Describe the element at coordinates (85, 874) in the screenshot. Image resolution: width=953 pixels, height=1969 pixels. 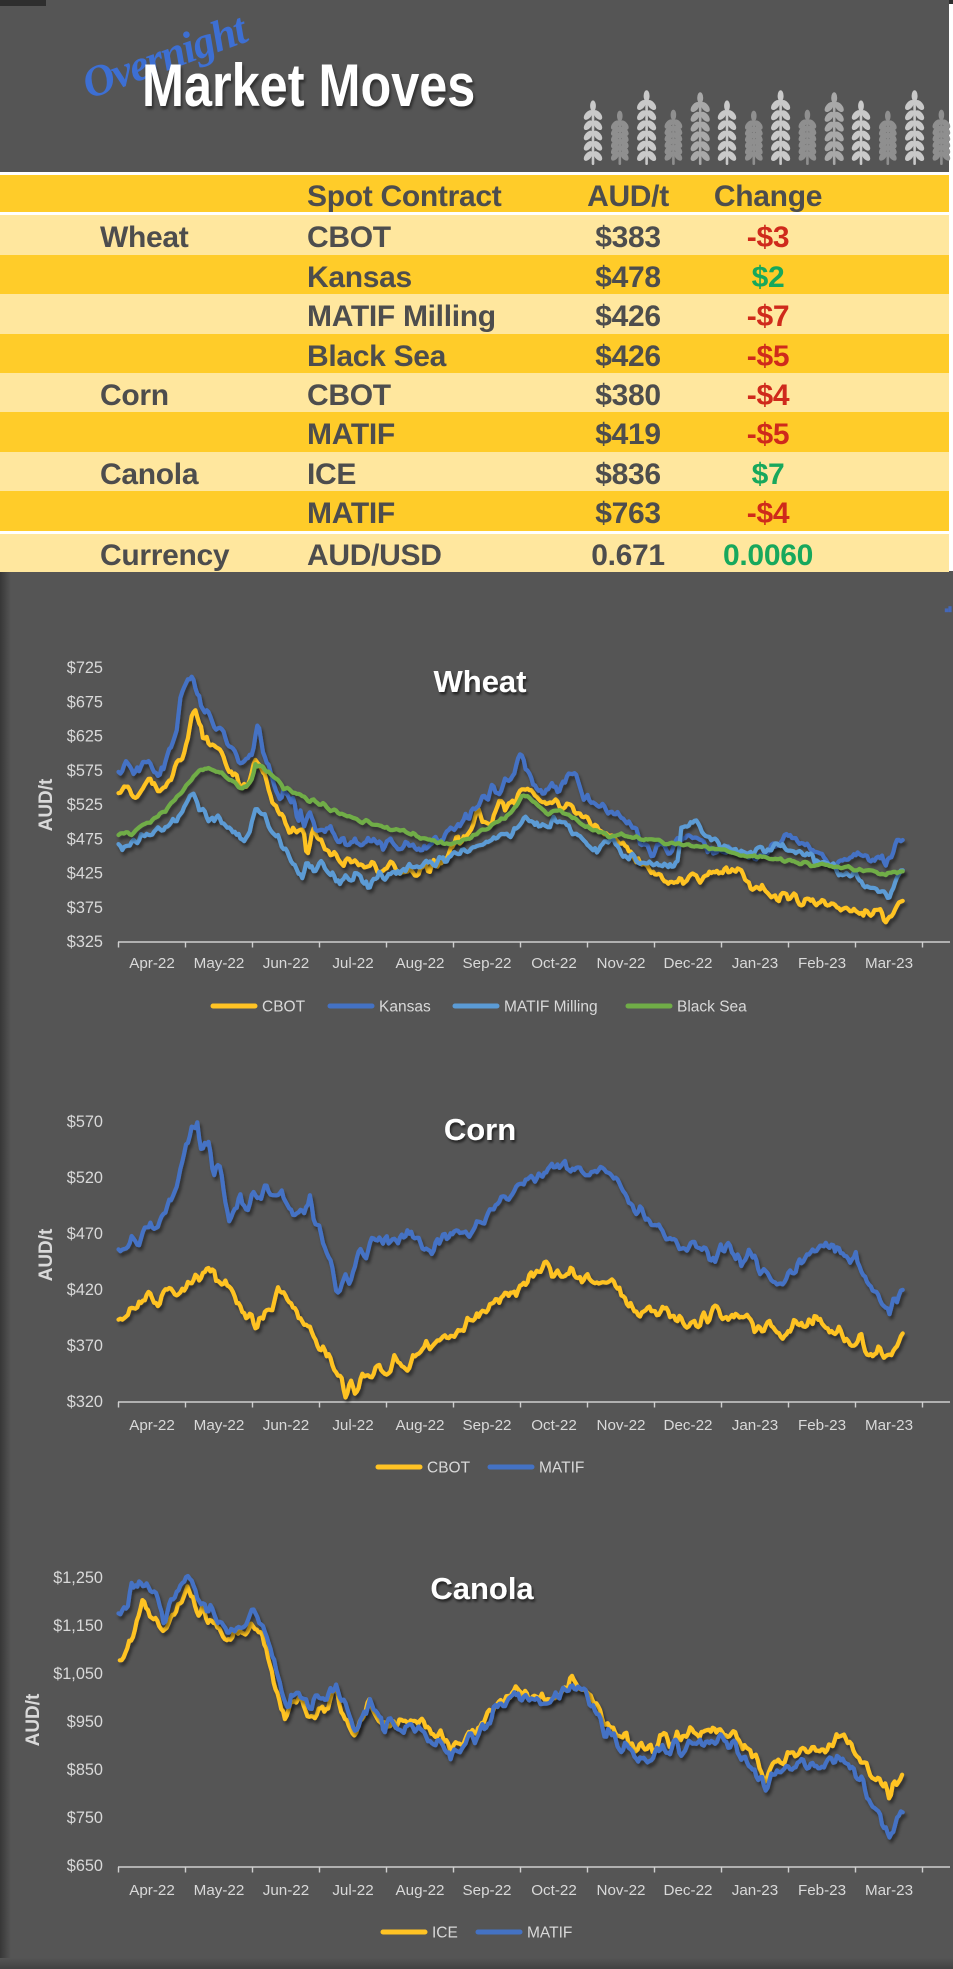
I see `svg-text: $425` at that location.